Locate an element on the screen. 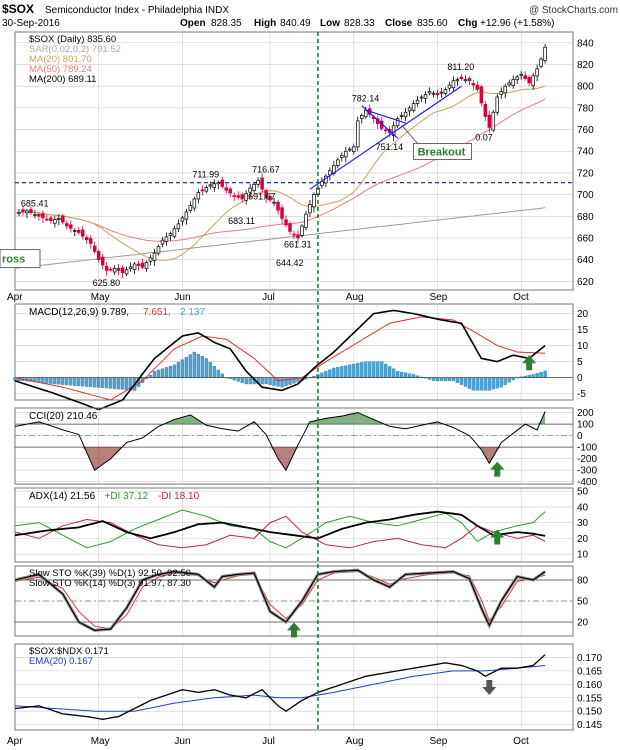 This screenshot has width=620, height=750. swing-label: 751.14 is located at coordinates (390, 147).